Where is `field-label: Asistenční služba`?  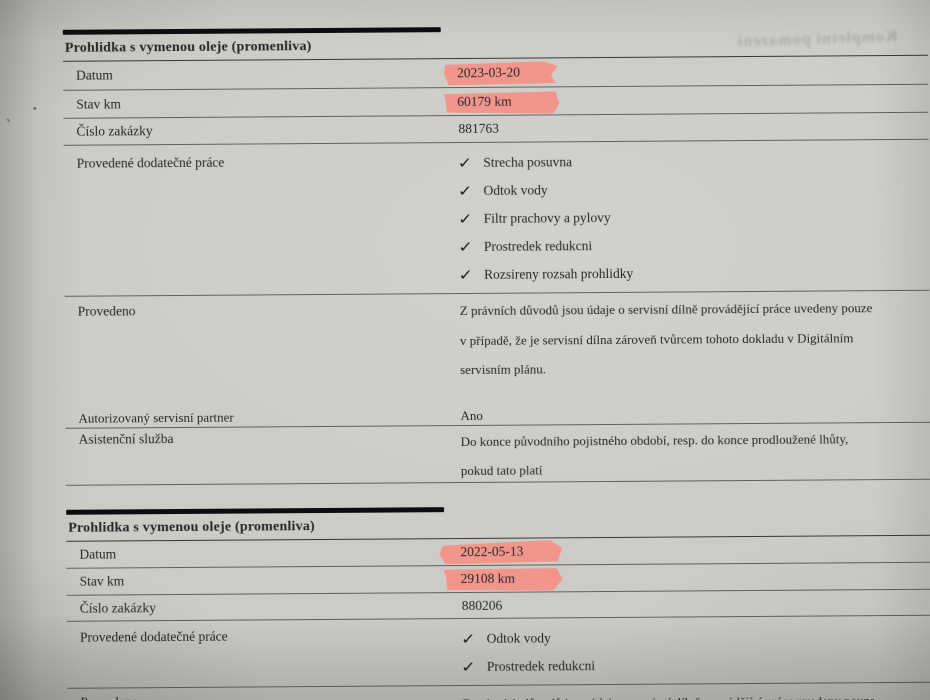
field-label: Asistenční služba is located at coordinates (126, 439).